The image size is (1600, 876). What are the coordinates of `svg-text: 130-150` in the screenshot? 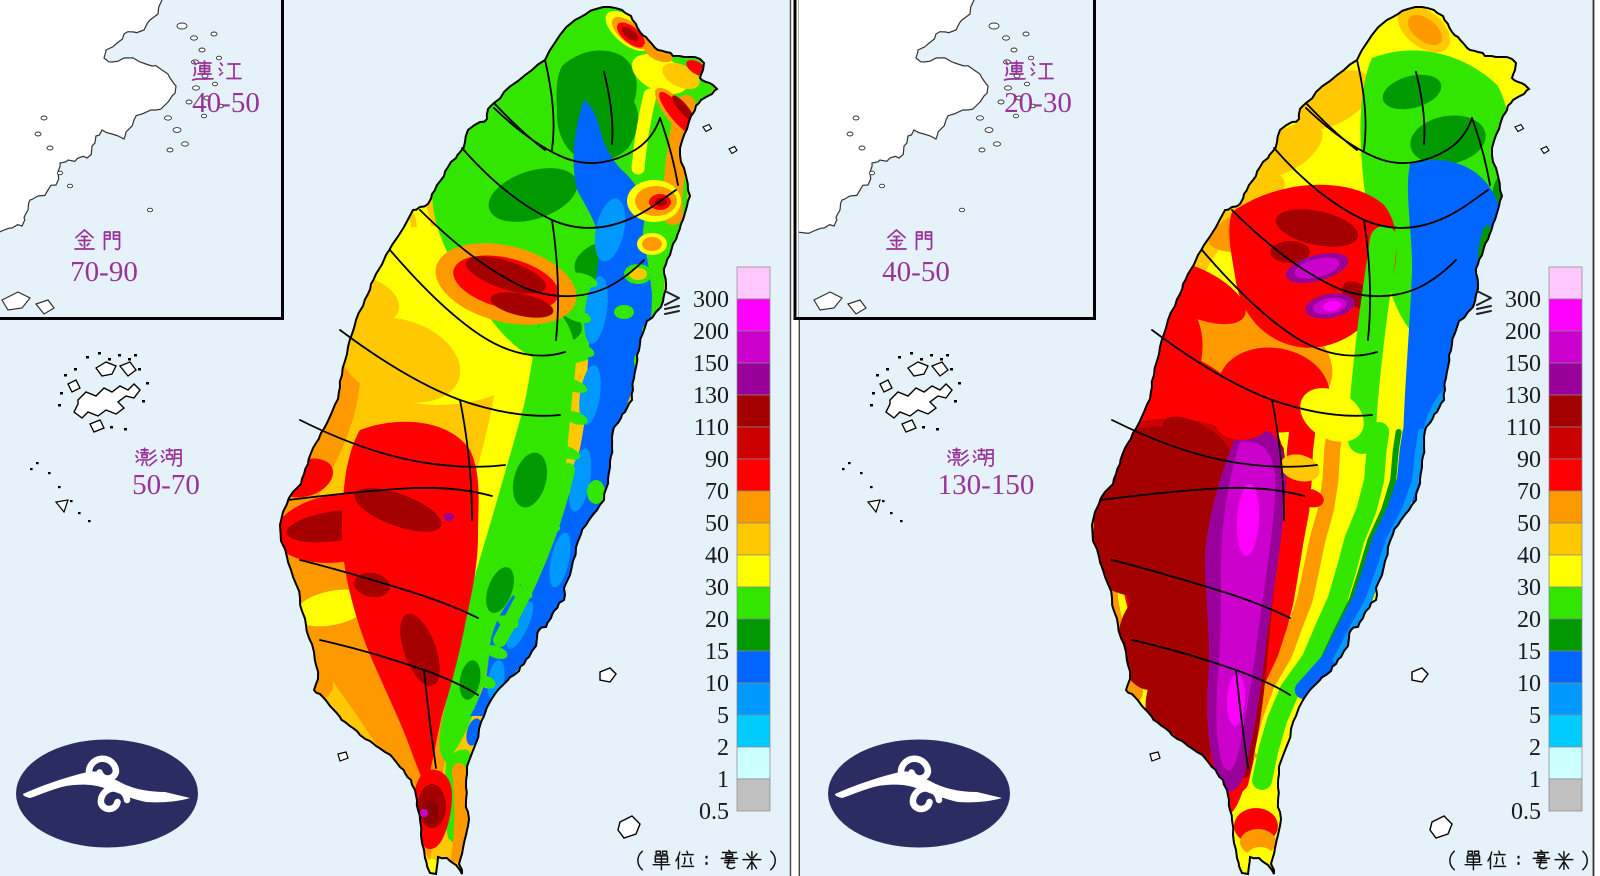 It's located at (986, 485).